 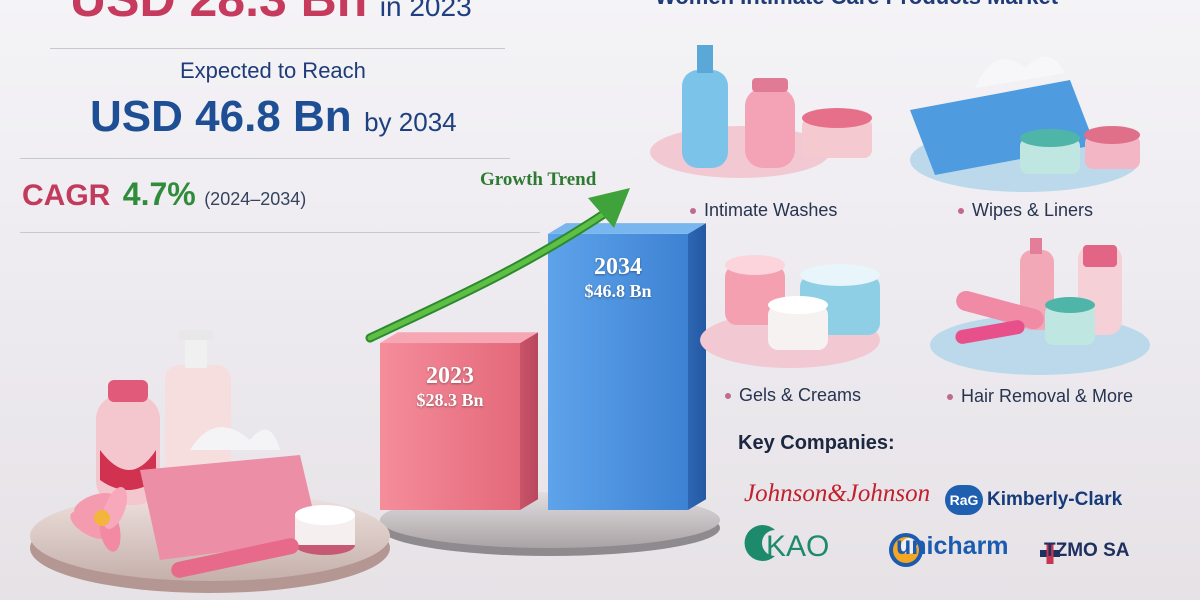 I want to click on unicharm-mark-icon, so click(x=906, y=550).